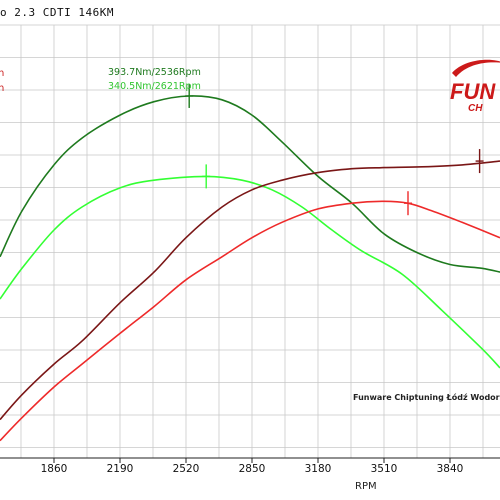 This screenshot has height=500, width=500. I want to click on footer-credit: Funware Chiptuning Łódź Wodorc, so click(426, 397).